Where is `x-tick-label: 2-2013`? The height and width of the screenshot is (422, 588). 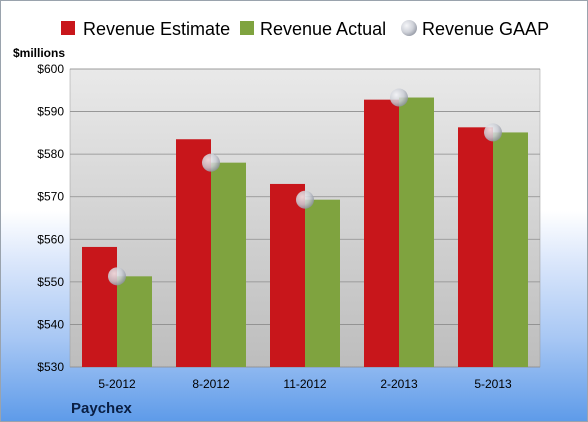 x-tick-label: 2-2013 is located at coordinates (399, 384).